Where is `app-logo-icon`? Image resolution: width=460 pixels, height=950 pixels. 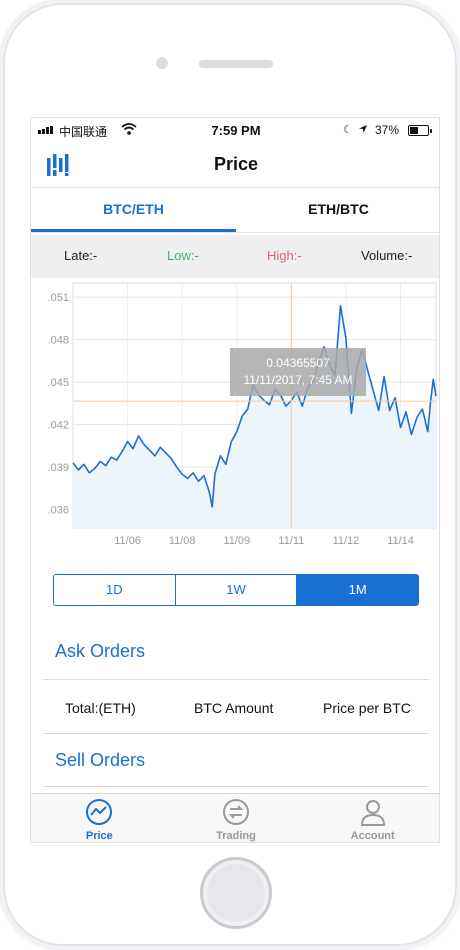 app-logo-icon is located at coordinates (59, 165).